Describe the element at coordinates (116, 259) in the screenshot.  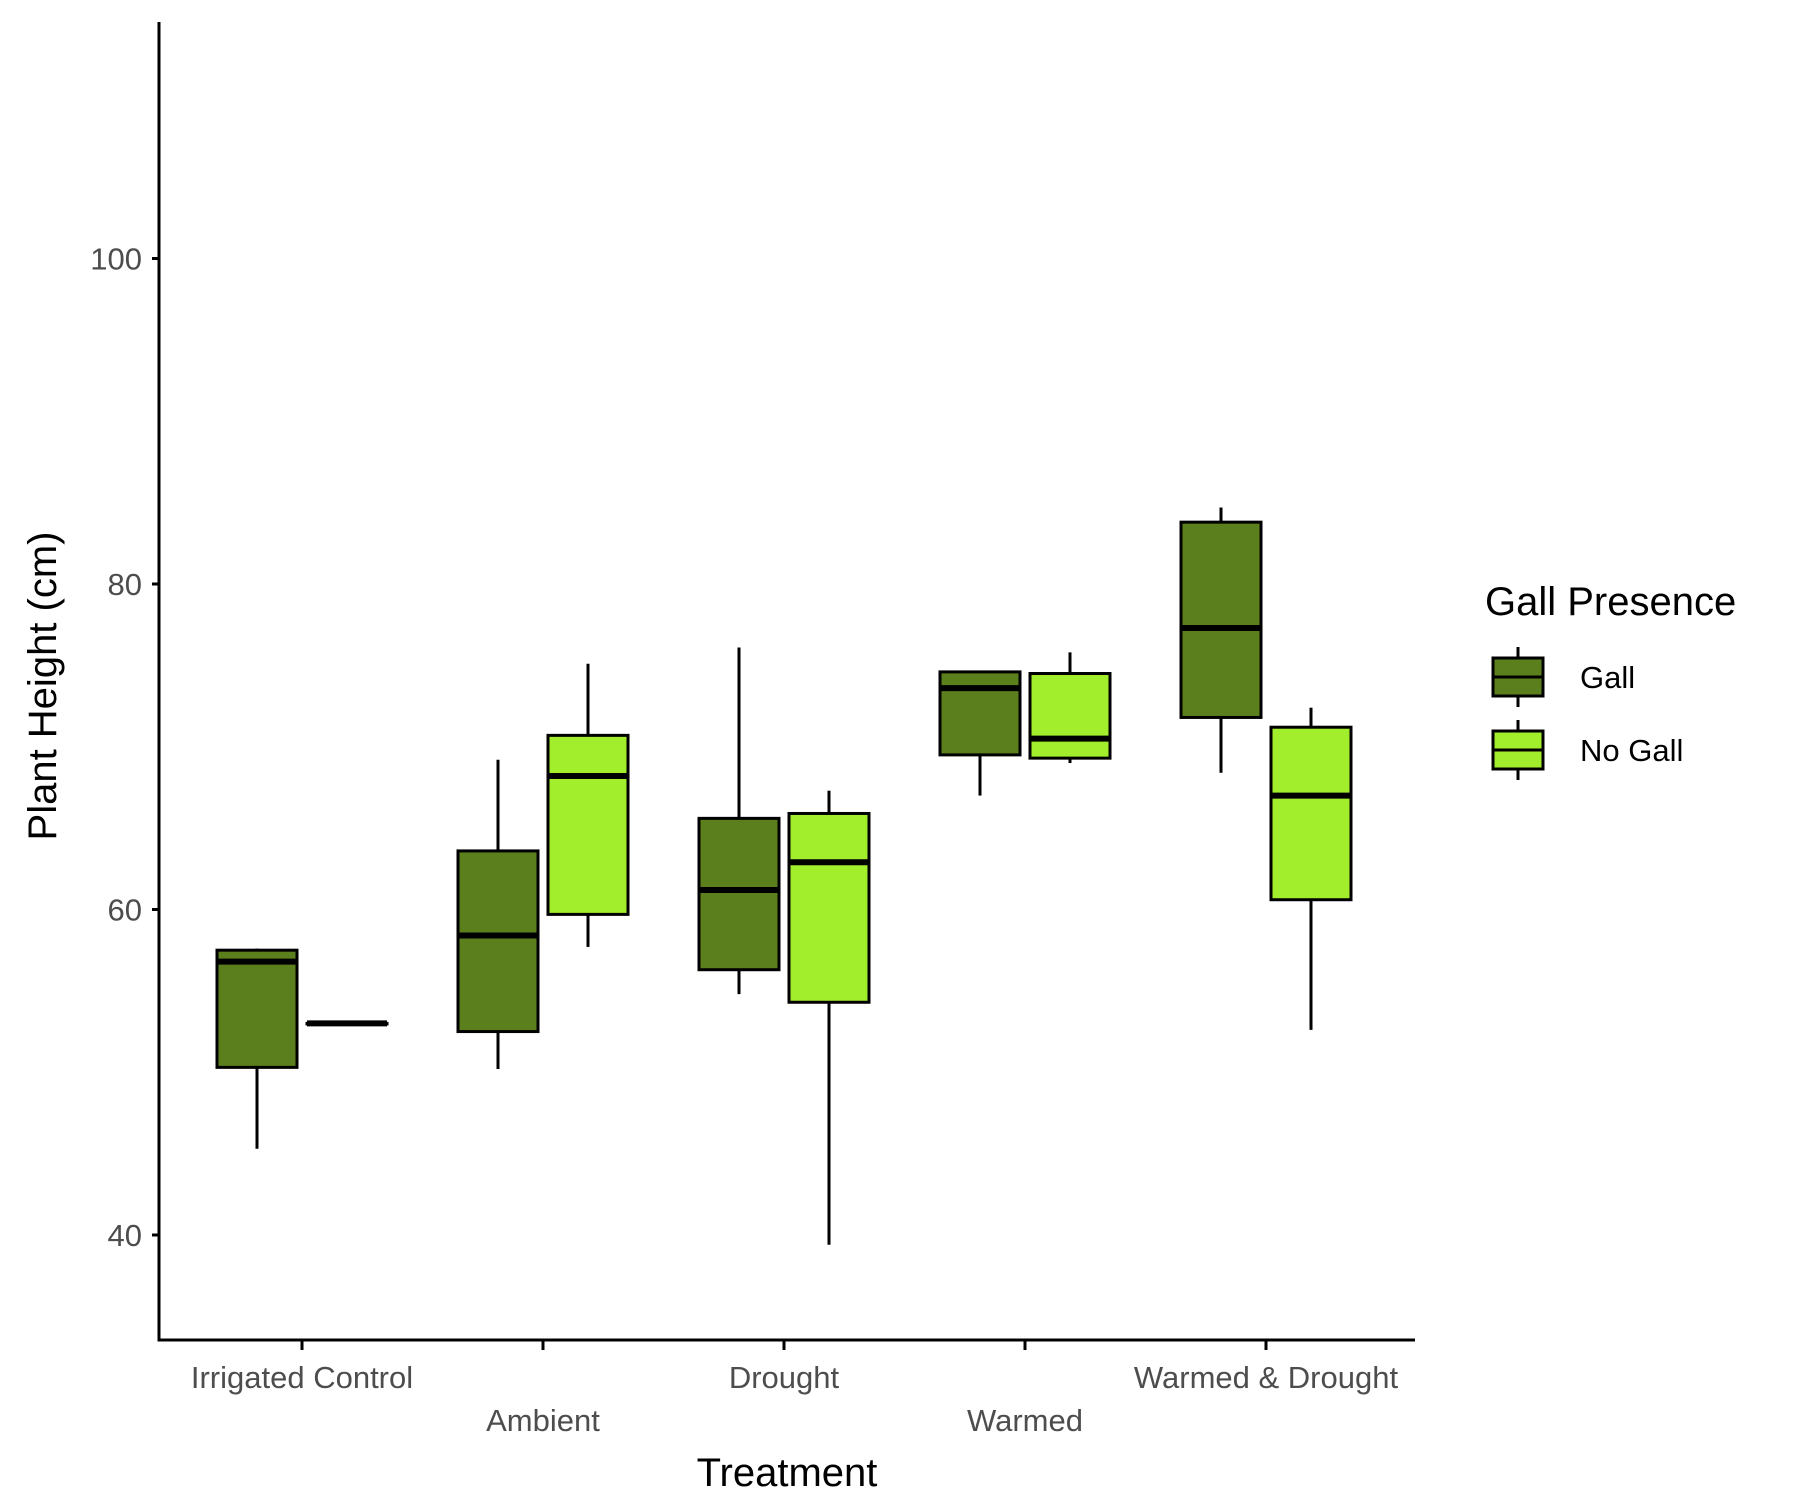
I see `y-tick-label: 100` at that location.